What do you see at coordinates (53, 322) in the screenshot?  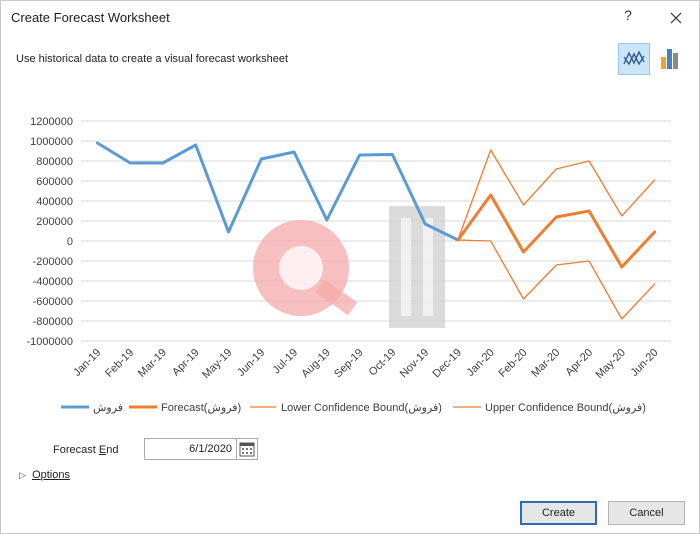 I see `y-tick-label: -800000` at bounding box center [53, 322].